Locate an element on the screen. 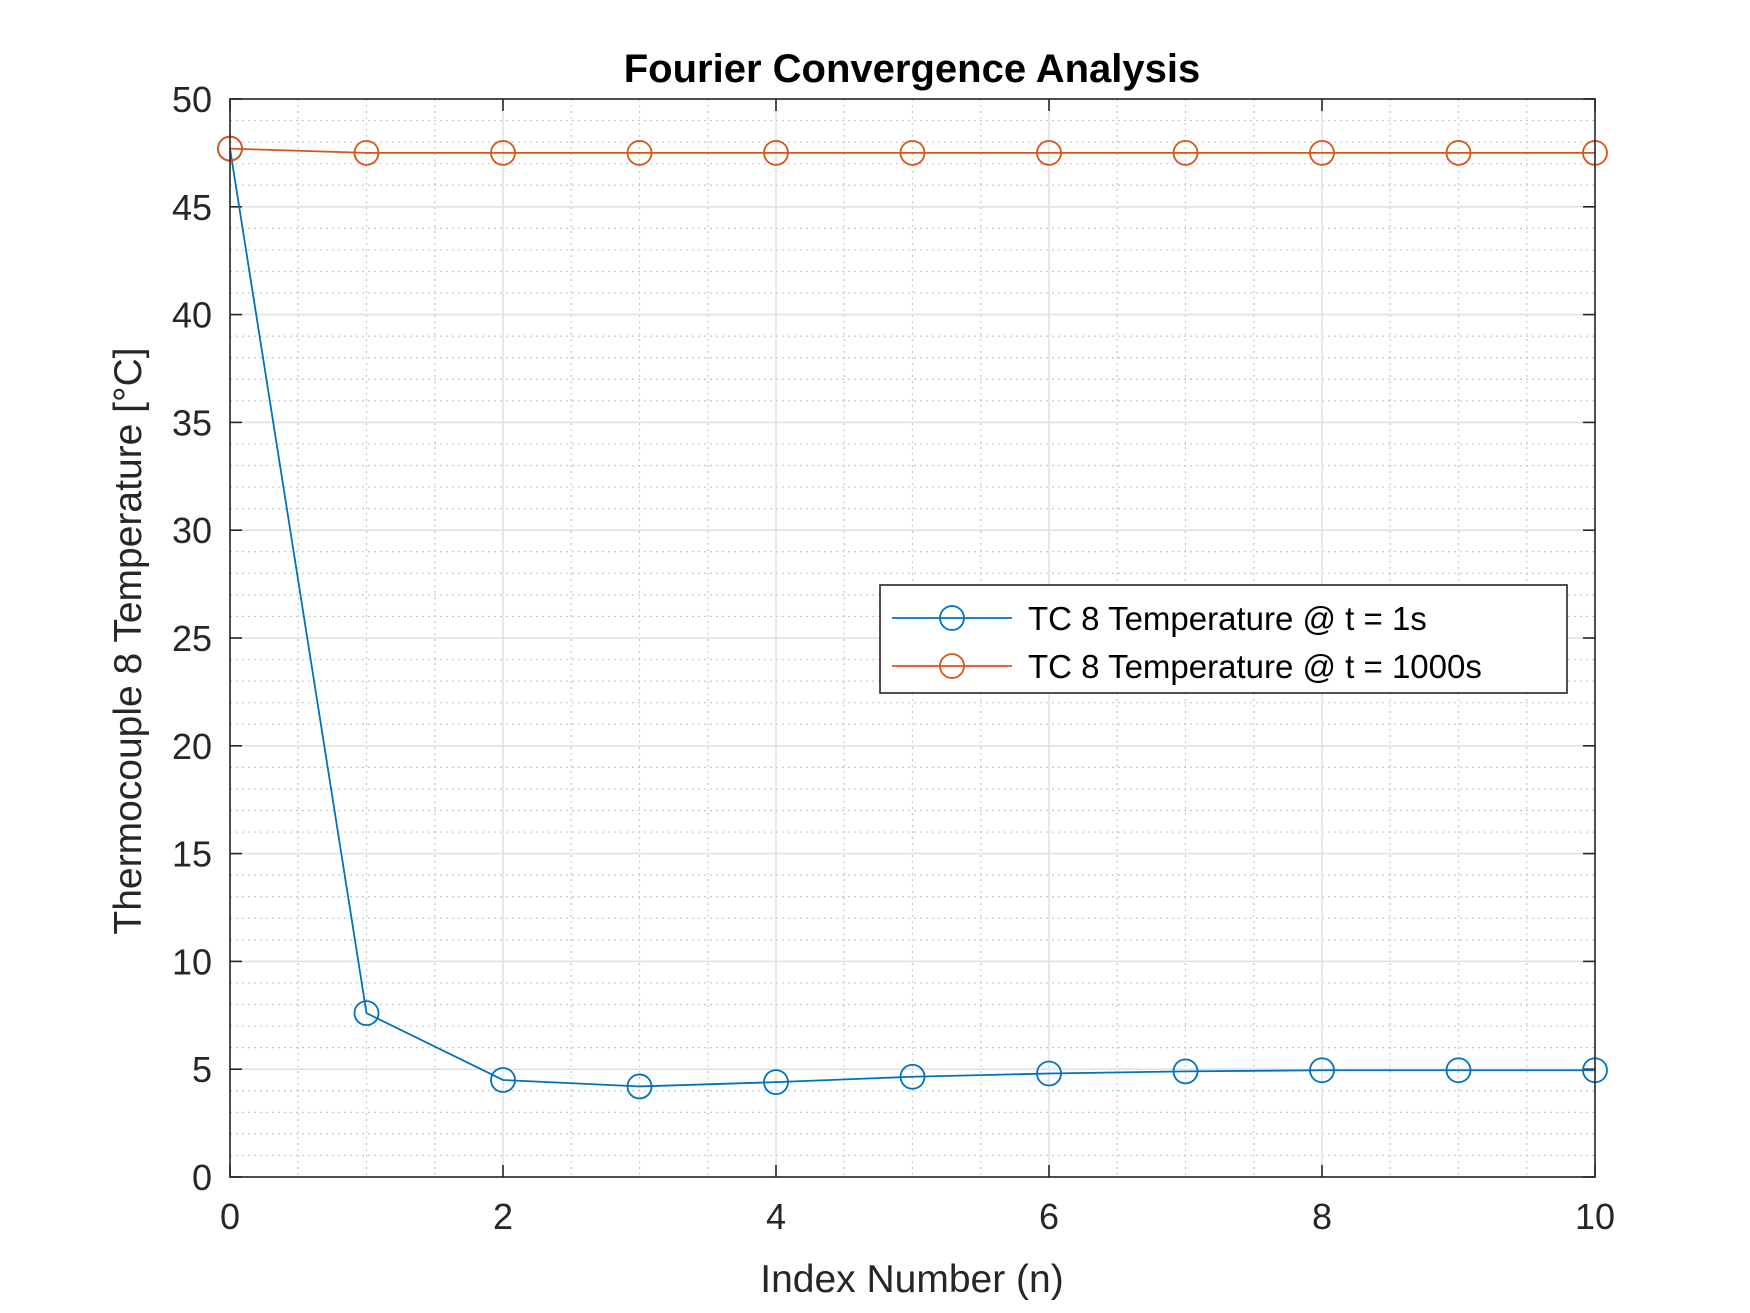 The image size is (1750, 1313). legend-item-series-2: TC 8 Temperature @ t = 1000s is located at coordinates (1187, 666).